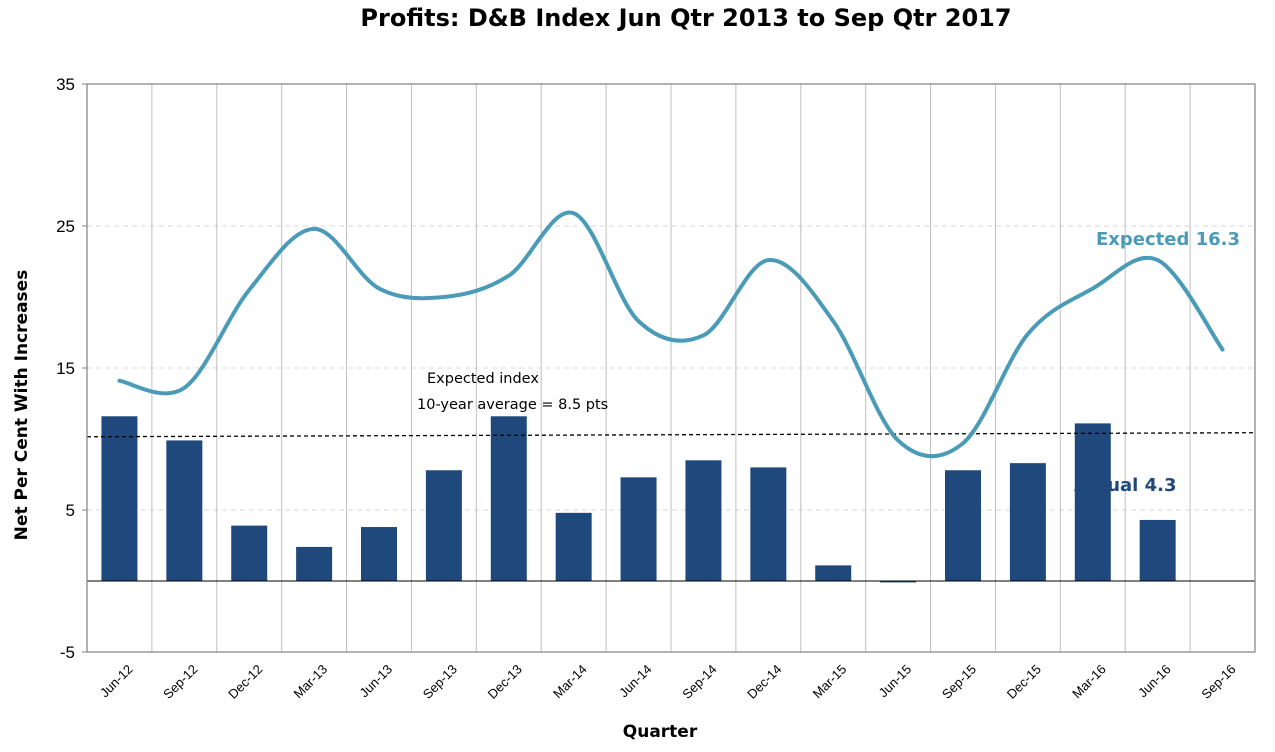 The height and width of the screenshot is (752, 1275). I want to click on reference-line, so click(671, 435).